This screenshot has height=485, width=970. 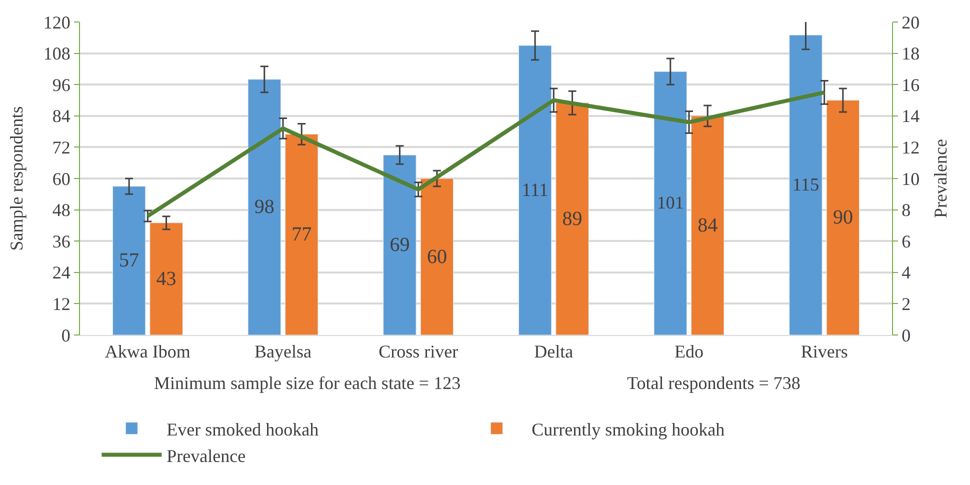 I want to click on data-label: 101, so click(x=670, y=202).